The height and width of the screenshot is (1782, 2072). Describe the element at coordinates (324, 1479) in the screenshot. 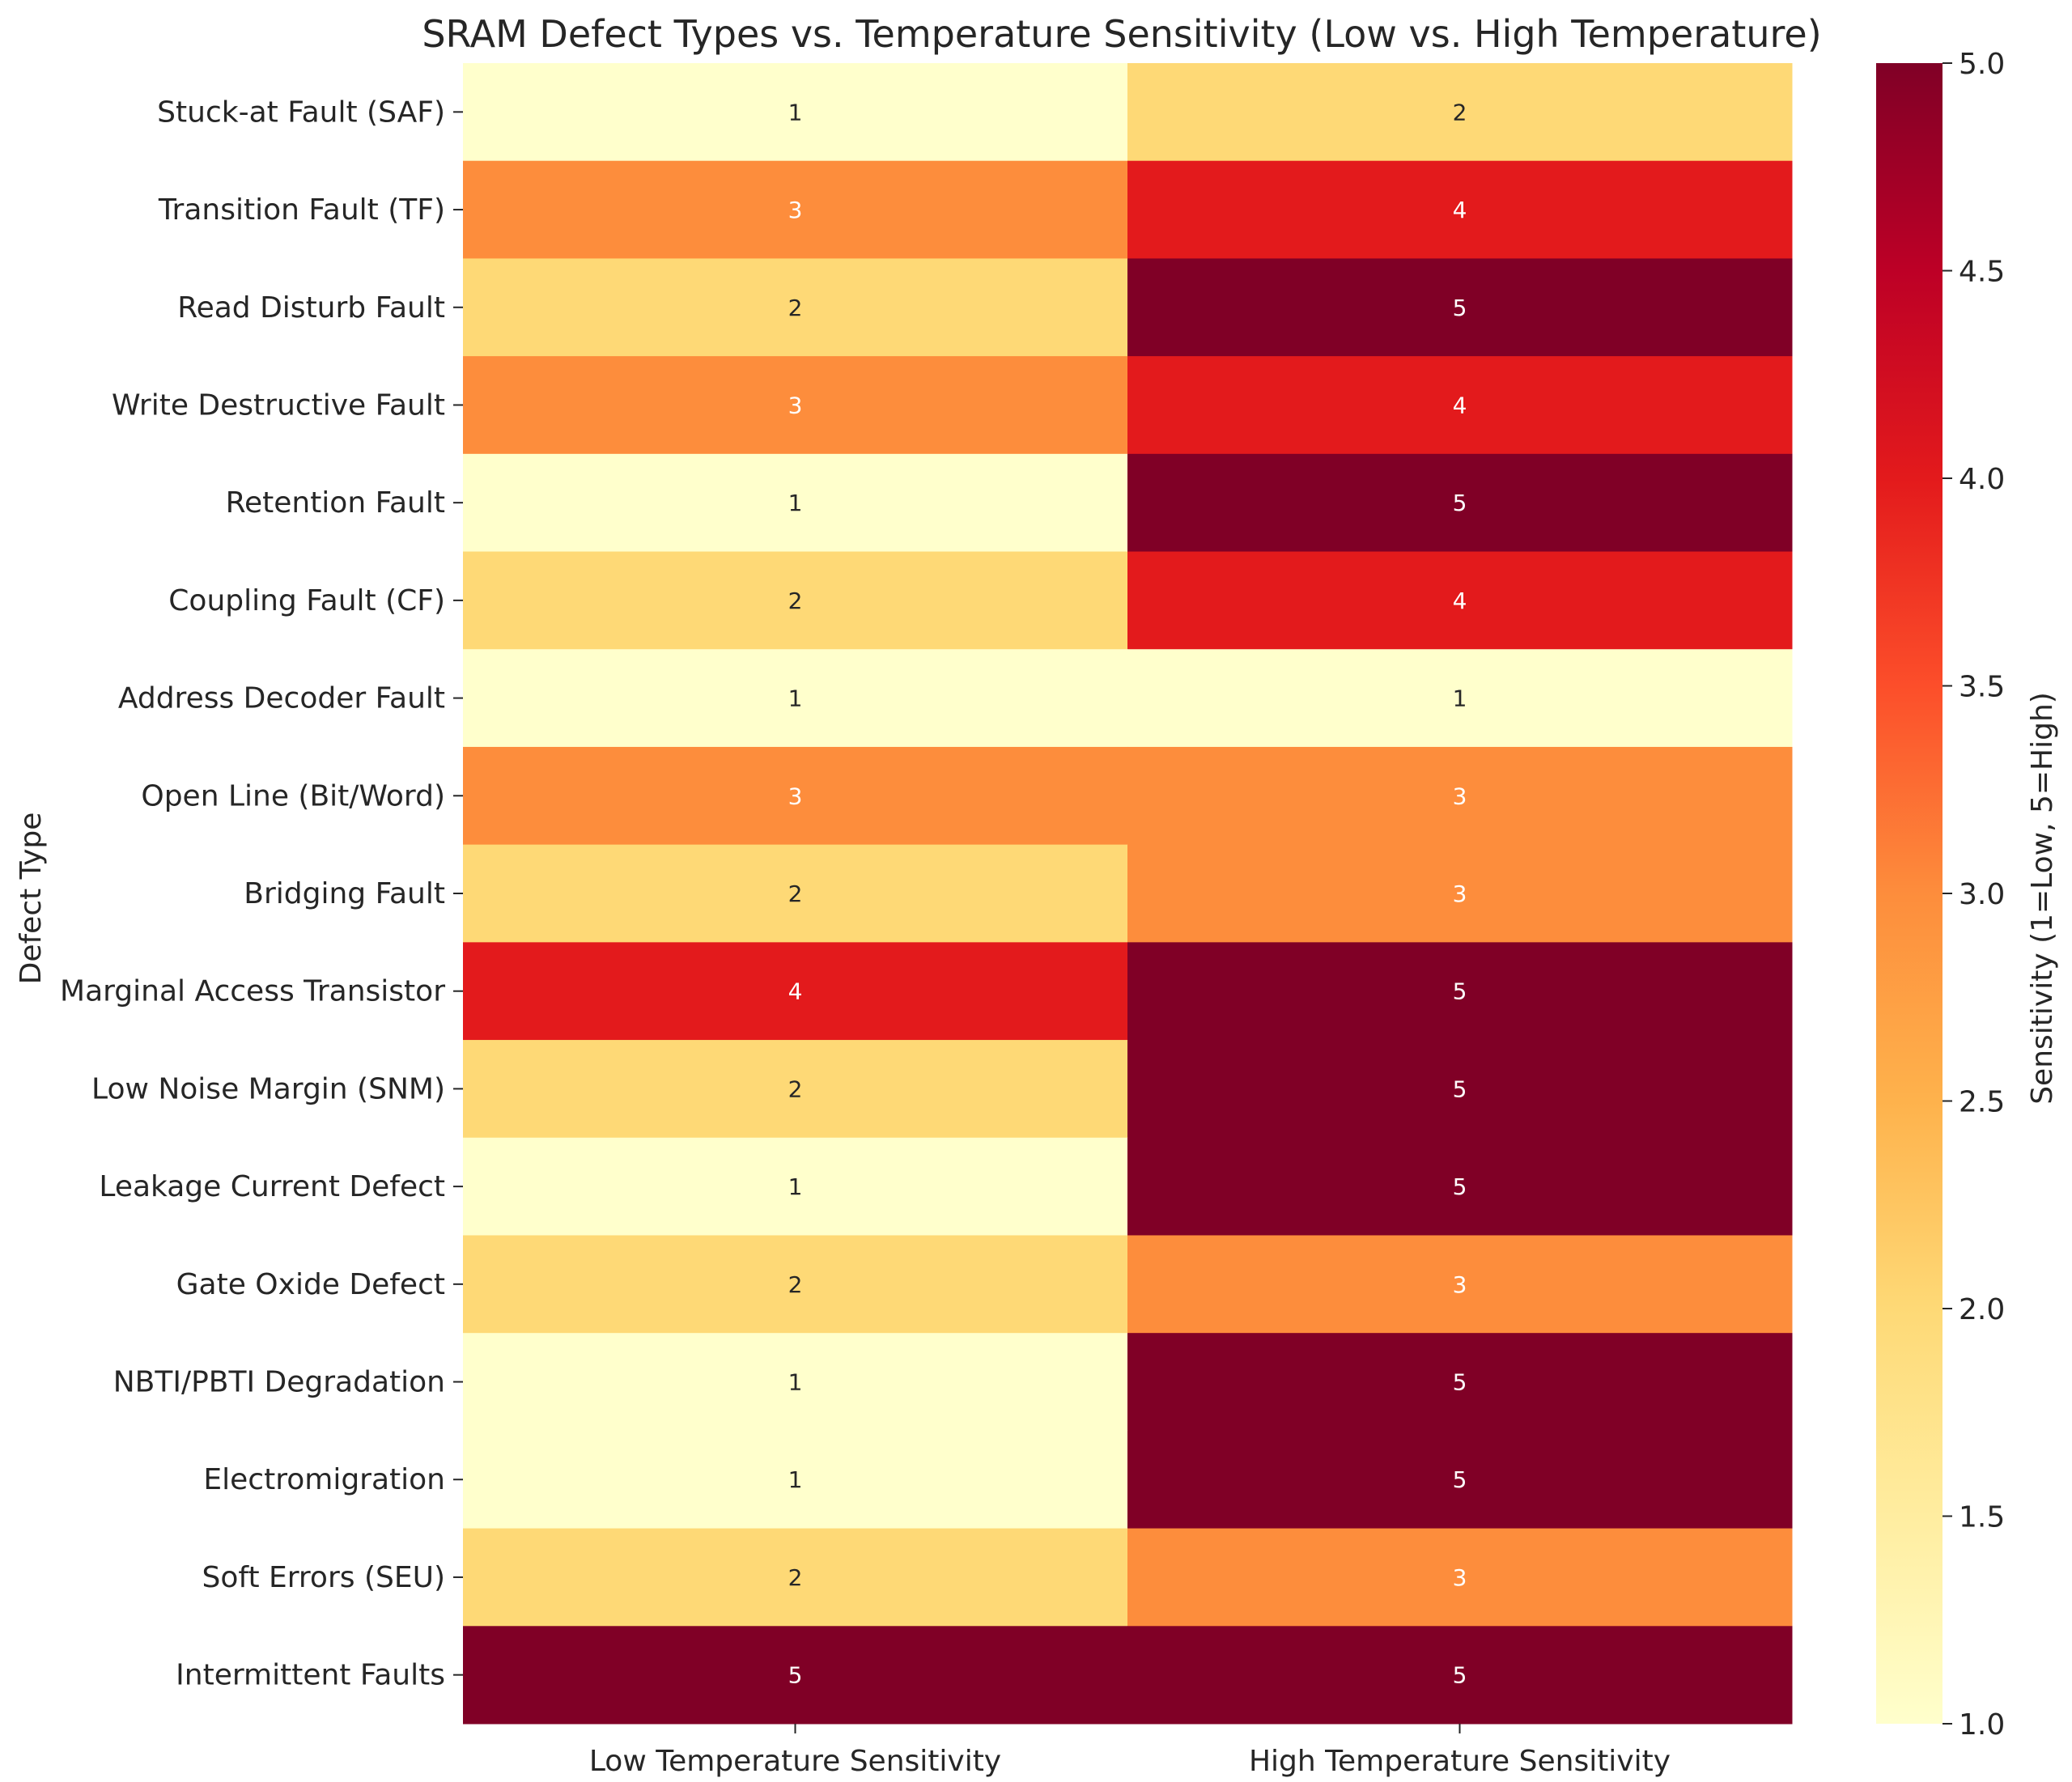

I see `y-tick-label: Electromigration` at that location.